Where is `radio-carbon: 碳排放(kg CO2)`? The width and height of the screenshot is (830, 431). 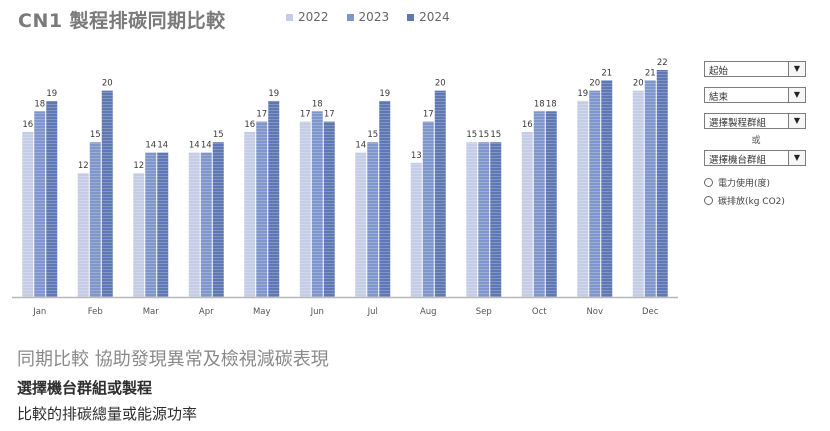
radio-carbon: 碳排放(kg CO2) is located at coordinates (756, 200).